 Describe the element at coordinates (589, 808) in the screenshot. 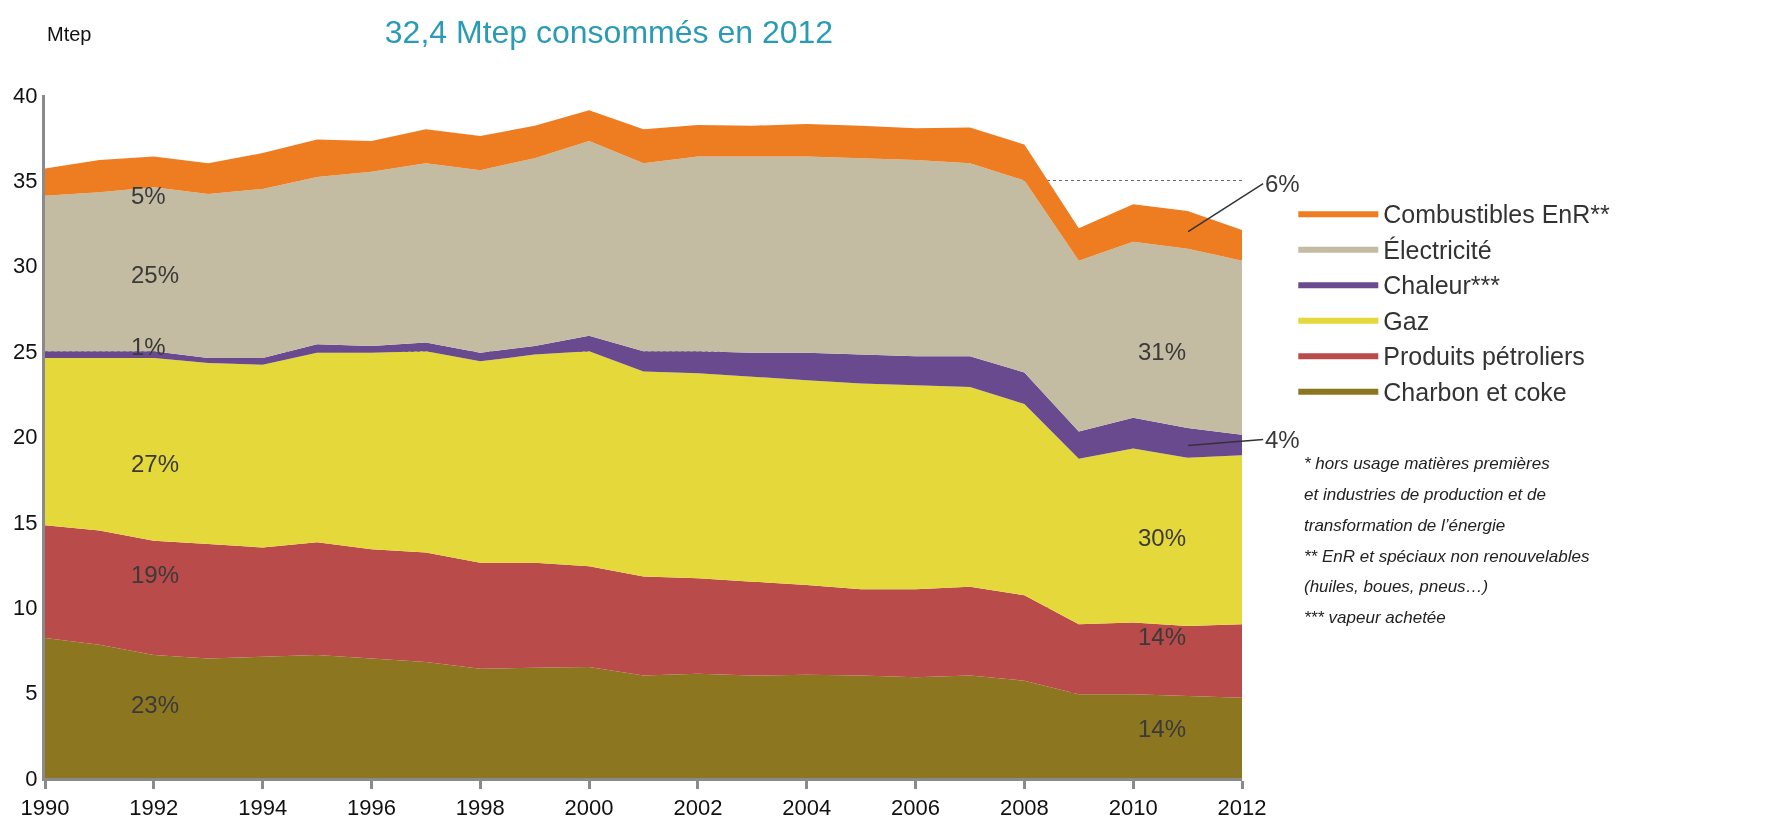

I see `x-tick-label: 2000` at that location.